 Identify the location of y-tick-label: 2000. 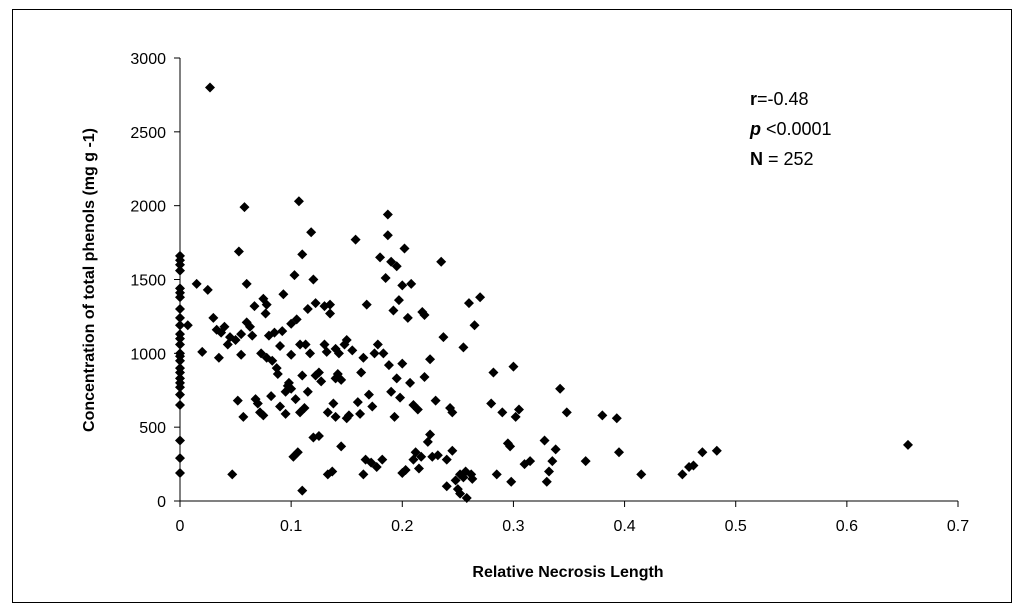
(148, 207).